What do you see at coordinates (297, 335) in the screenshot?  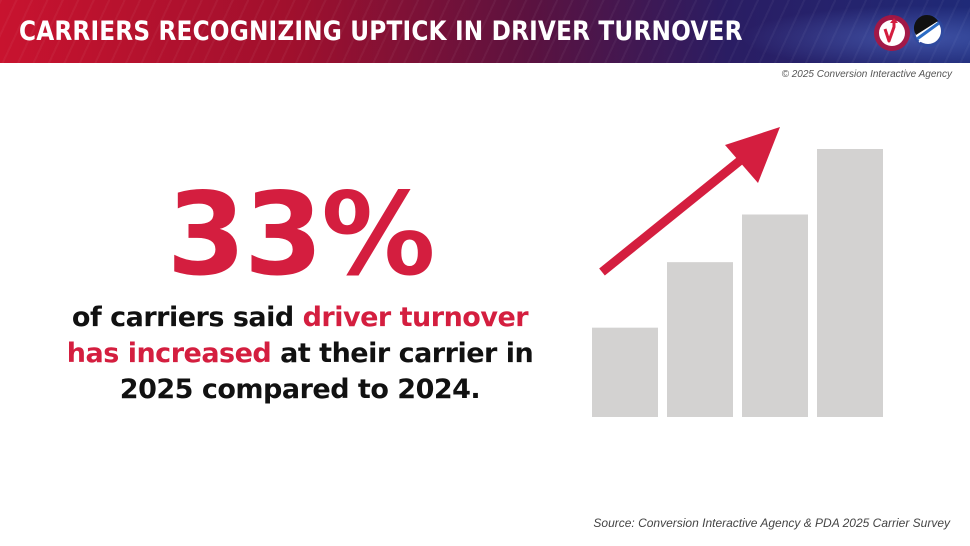 I see `stat-text-highlight: driver turnover has increased` at bounding box center [297, 335].